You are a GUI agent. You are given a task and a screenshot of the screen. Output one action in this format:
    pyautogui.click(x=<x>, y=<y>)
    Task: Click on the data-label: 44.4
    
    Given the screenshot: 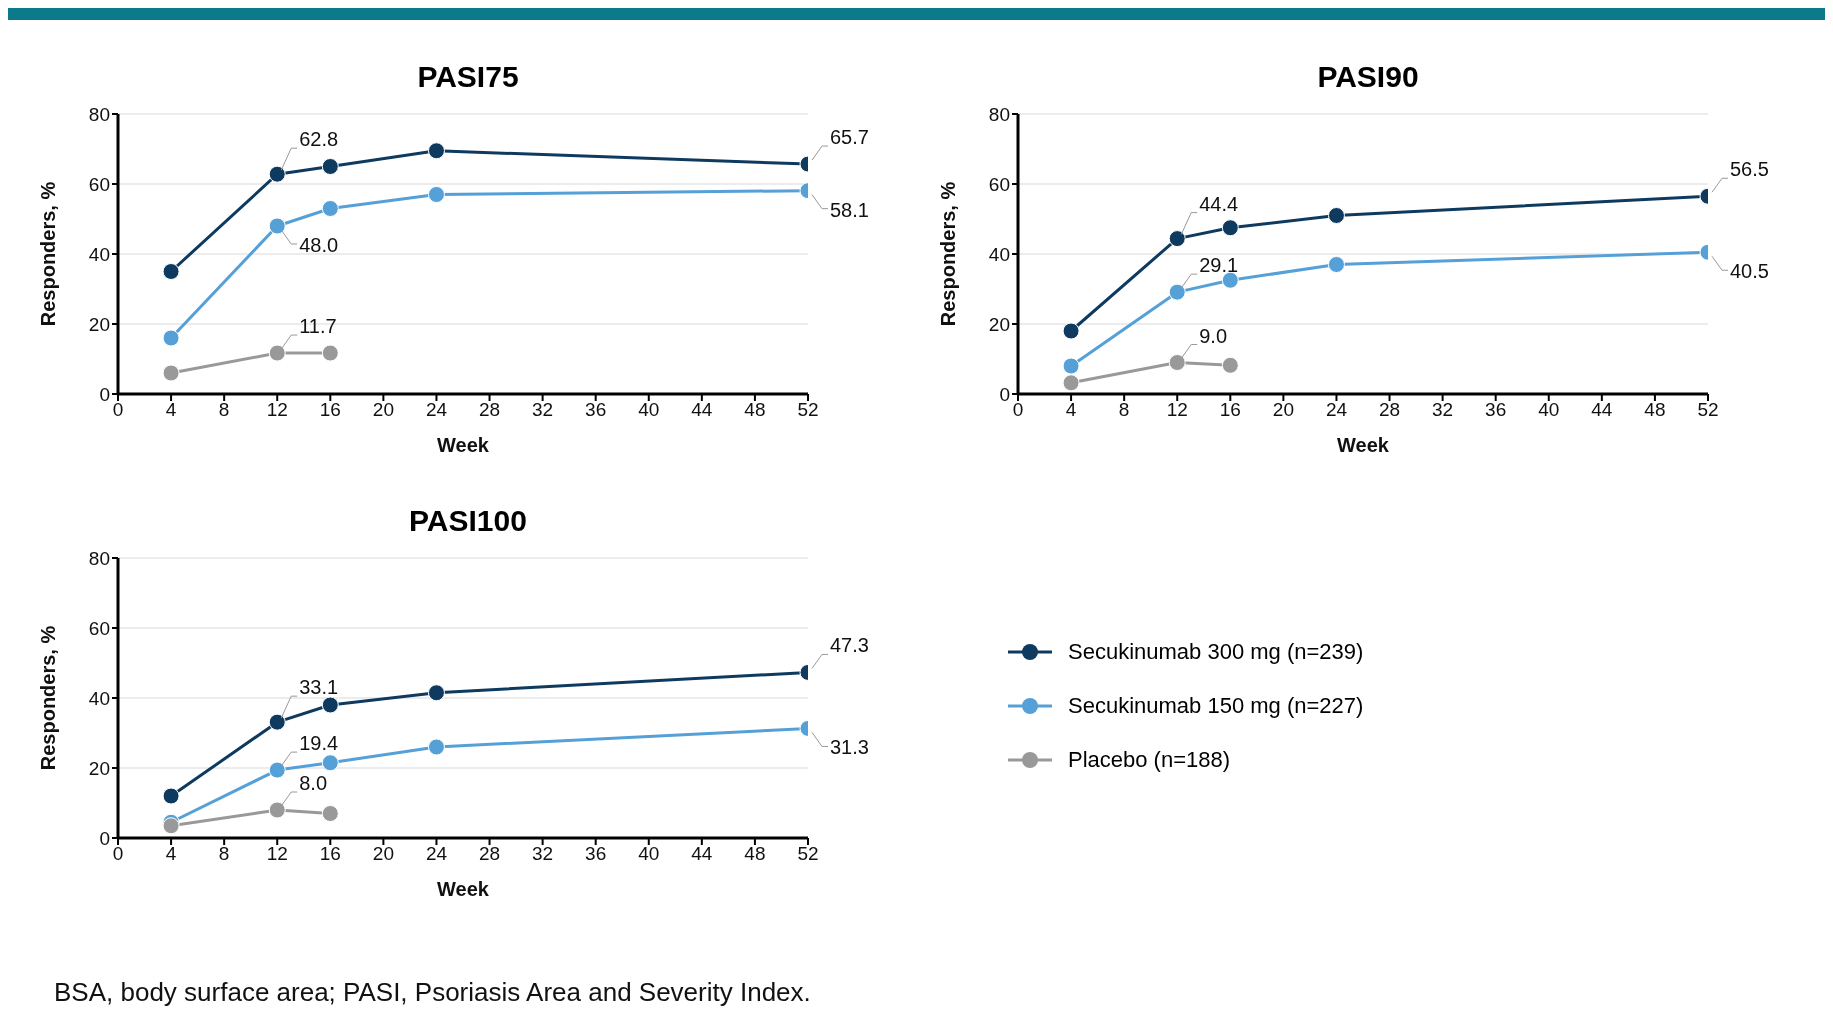 What is the action you would take?
    pyautogui.click(x=1219, y=203)
    